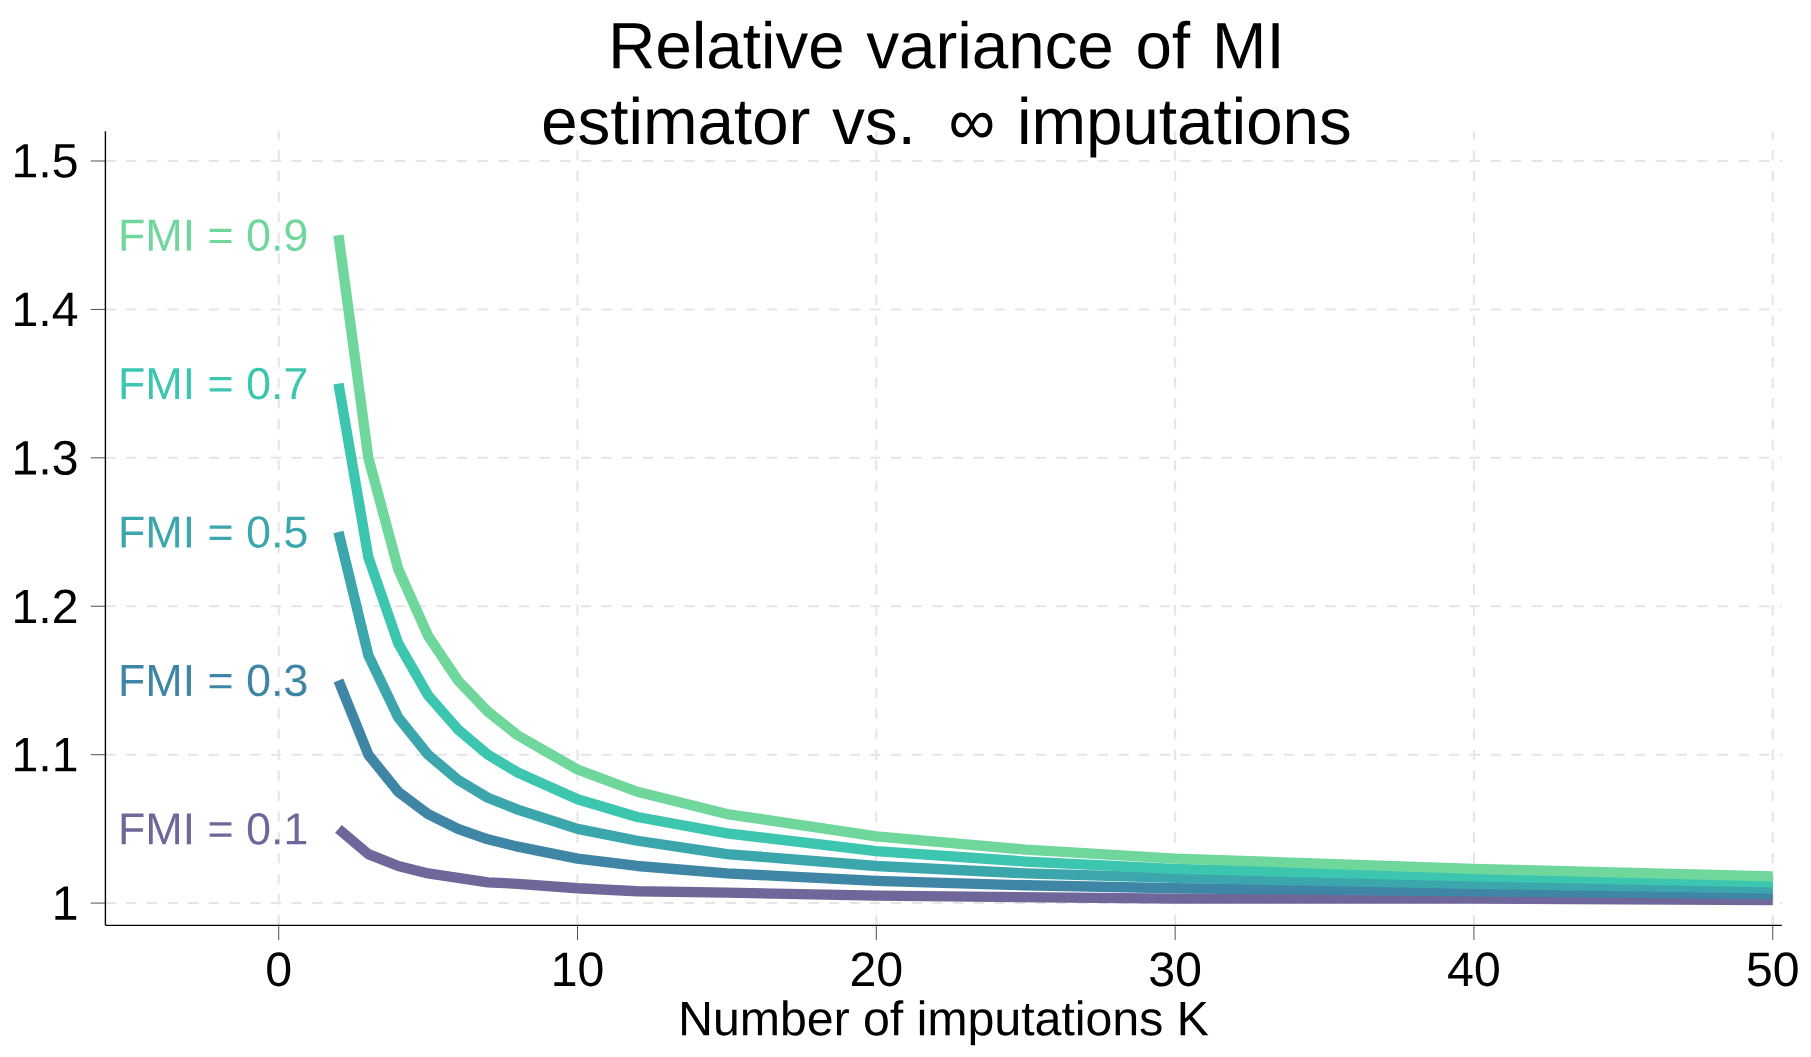  What do you see at coordinates (1473, 969) in the screenshot?
I see `x-tick-label: 40` at bounding box center [1473, 969].